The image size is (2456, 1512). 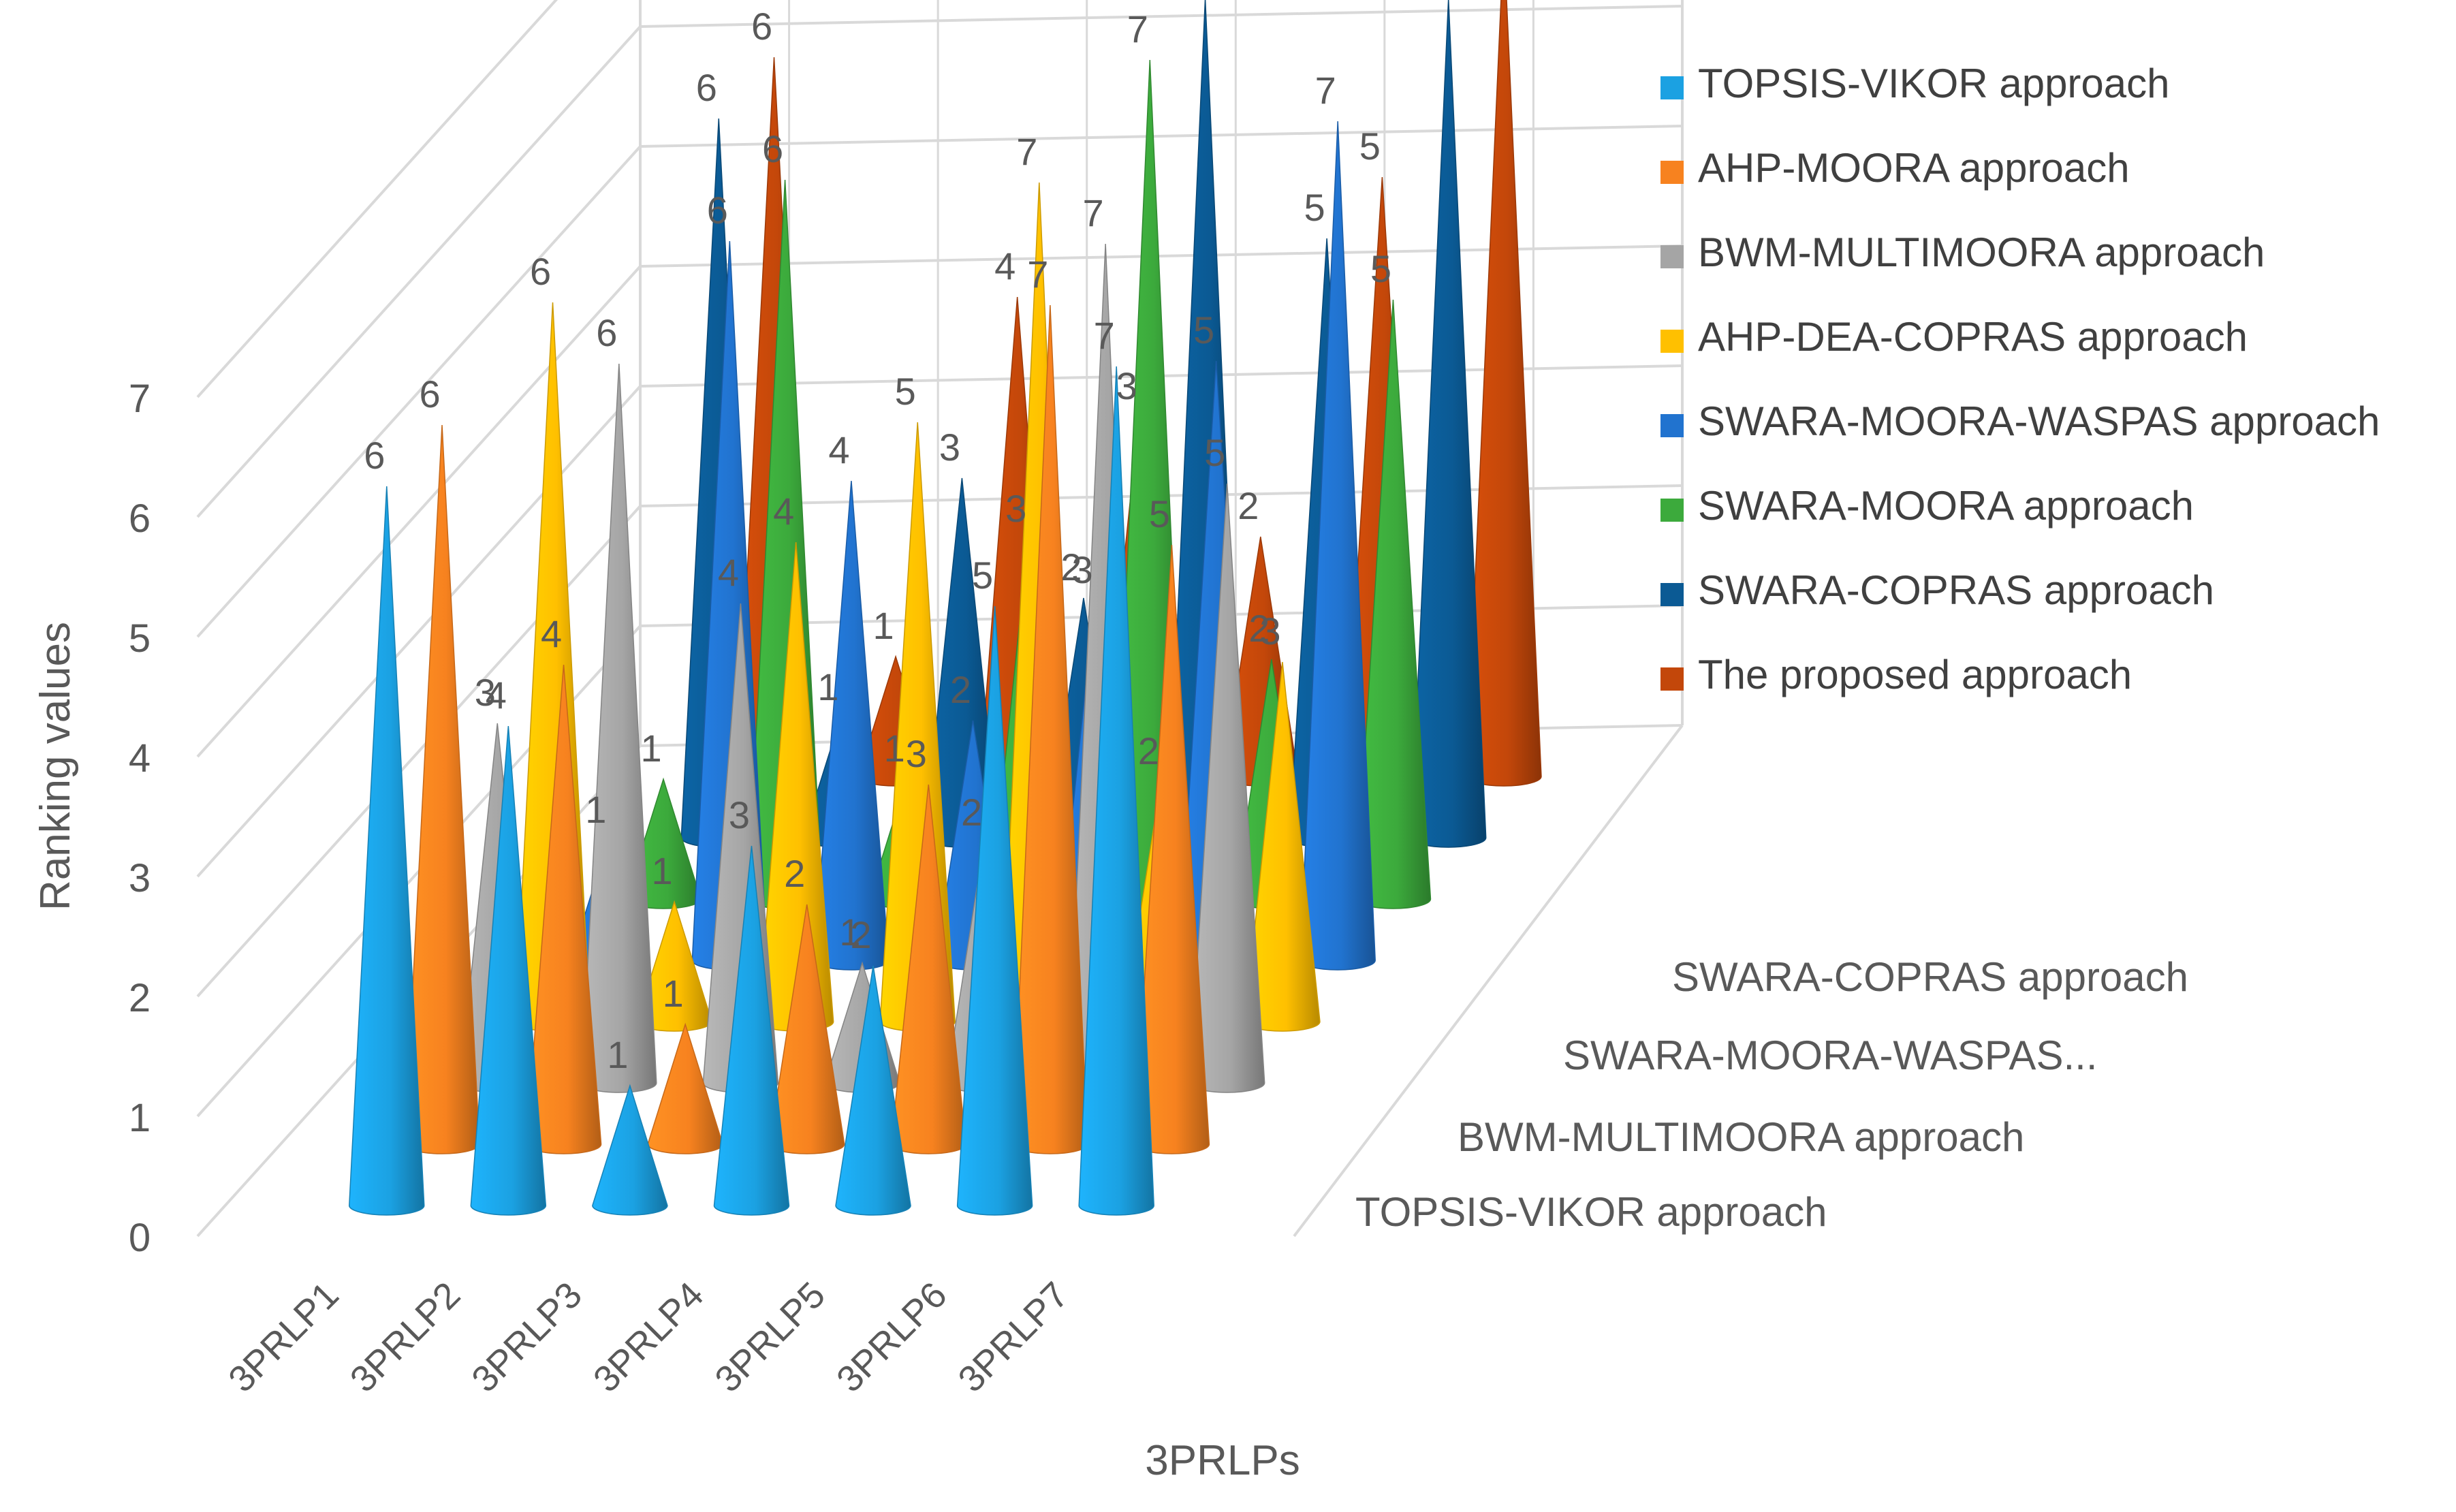 What do you see at coordinates (1741, 1137) in the screenshot?
I see `depth-axis-label: BWM-MULTIMOORA approach` at bounding box center [1741, 1137].